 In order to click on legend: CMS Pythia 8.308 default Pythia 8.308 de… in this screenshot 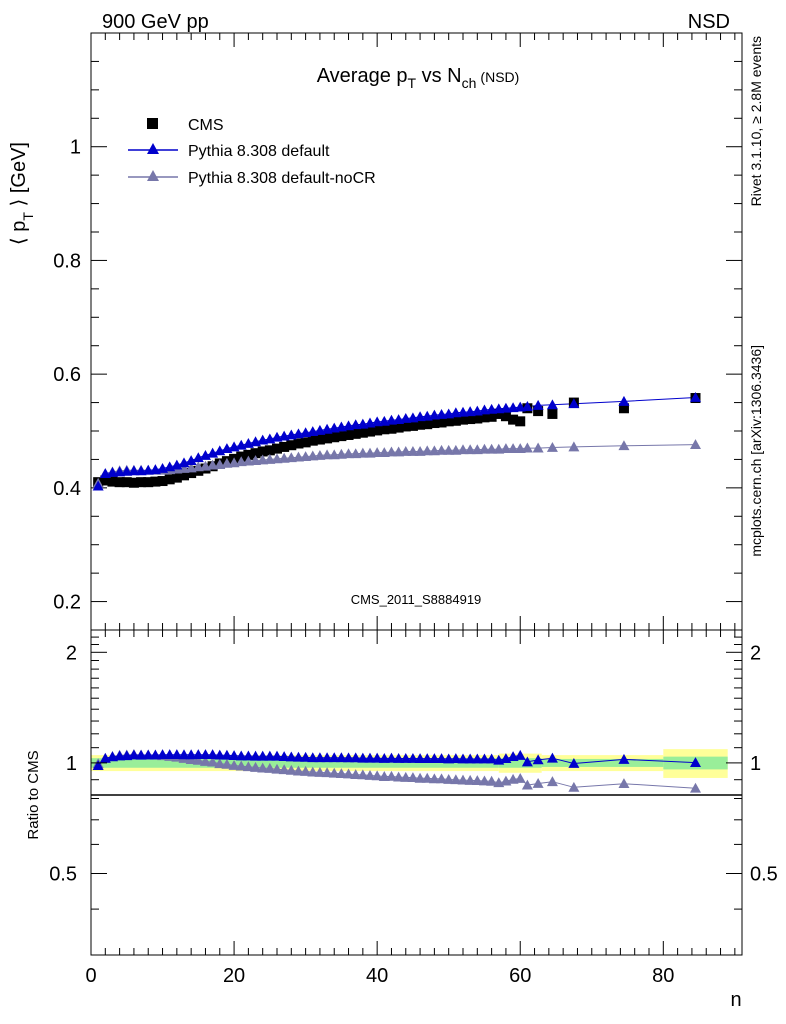, I will do `click(252, 152)`.